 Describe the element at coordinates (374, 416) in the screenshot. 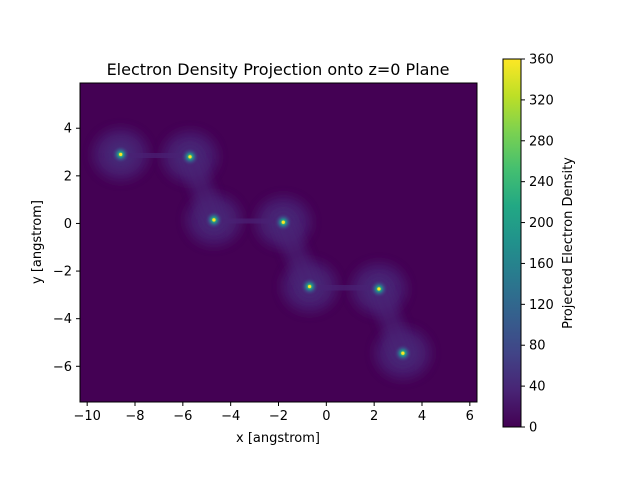

I see `x-tick-label: 2` at that location.